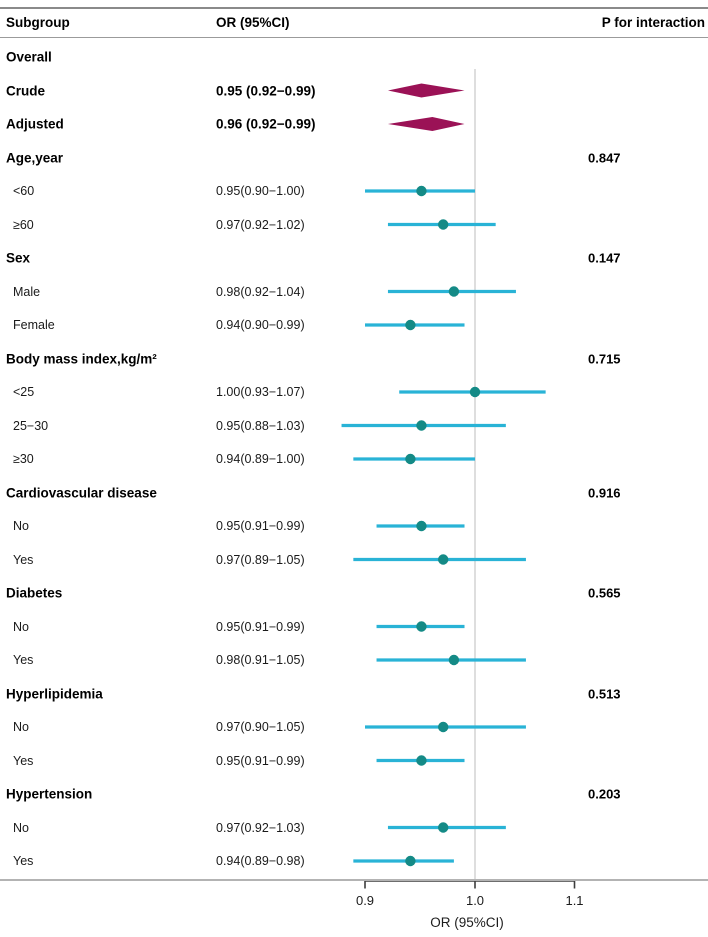 Image resolution: width=708 pixels, height=937 pixels. I want to click on row-label: Diabetes, so click(34, 593).